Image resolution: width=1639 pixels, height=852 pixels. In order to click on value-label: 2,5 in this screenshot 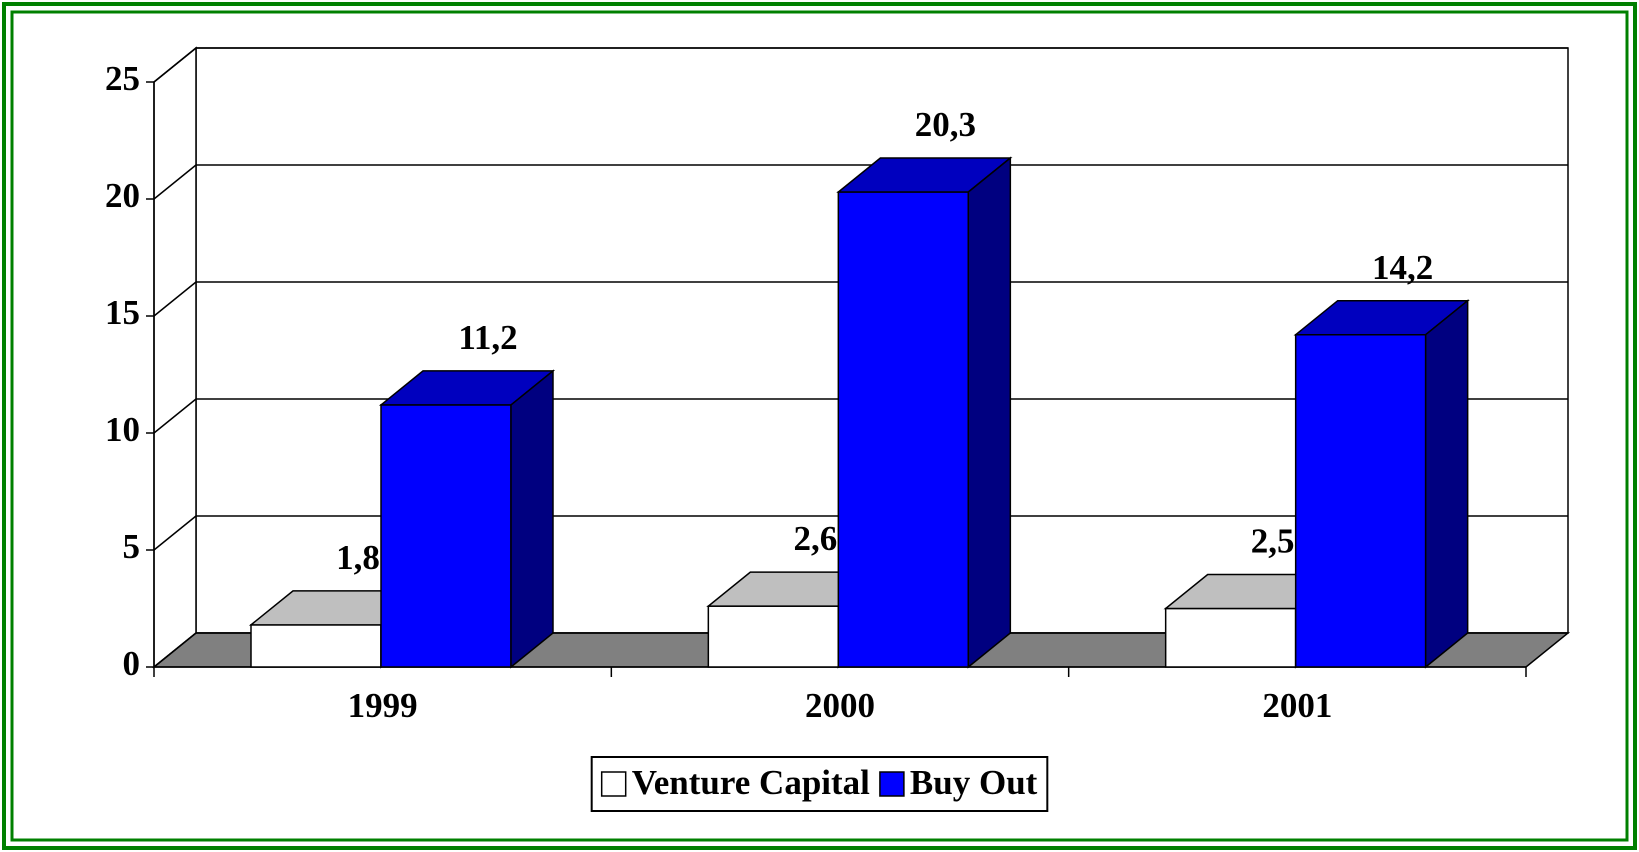, I will do `click(1273, 541)`.